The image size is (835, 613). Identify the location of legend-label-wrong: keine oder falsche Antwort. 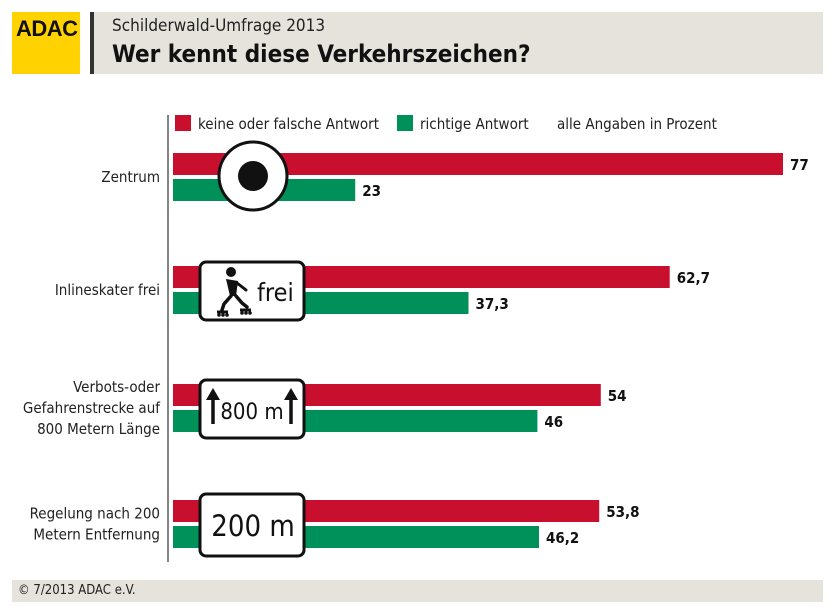
(288, 124).